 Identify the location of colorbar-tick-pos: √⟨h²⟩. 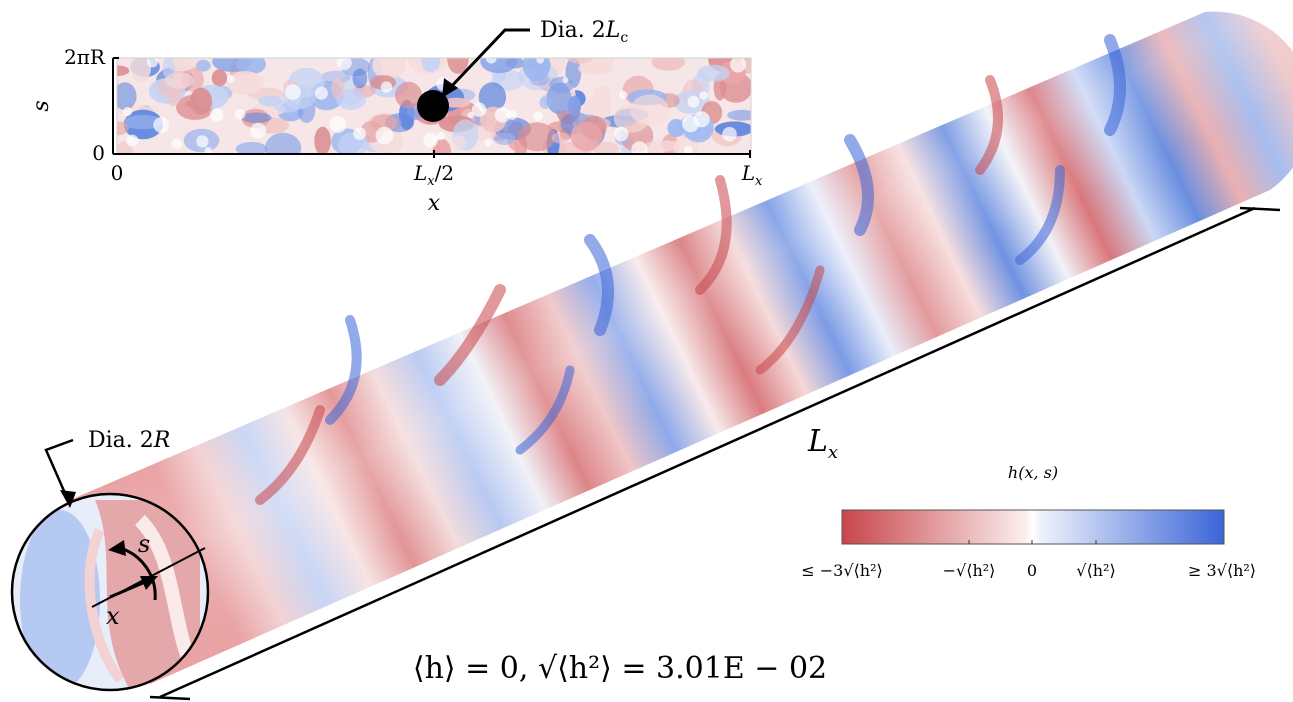
(1095, 570).